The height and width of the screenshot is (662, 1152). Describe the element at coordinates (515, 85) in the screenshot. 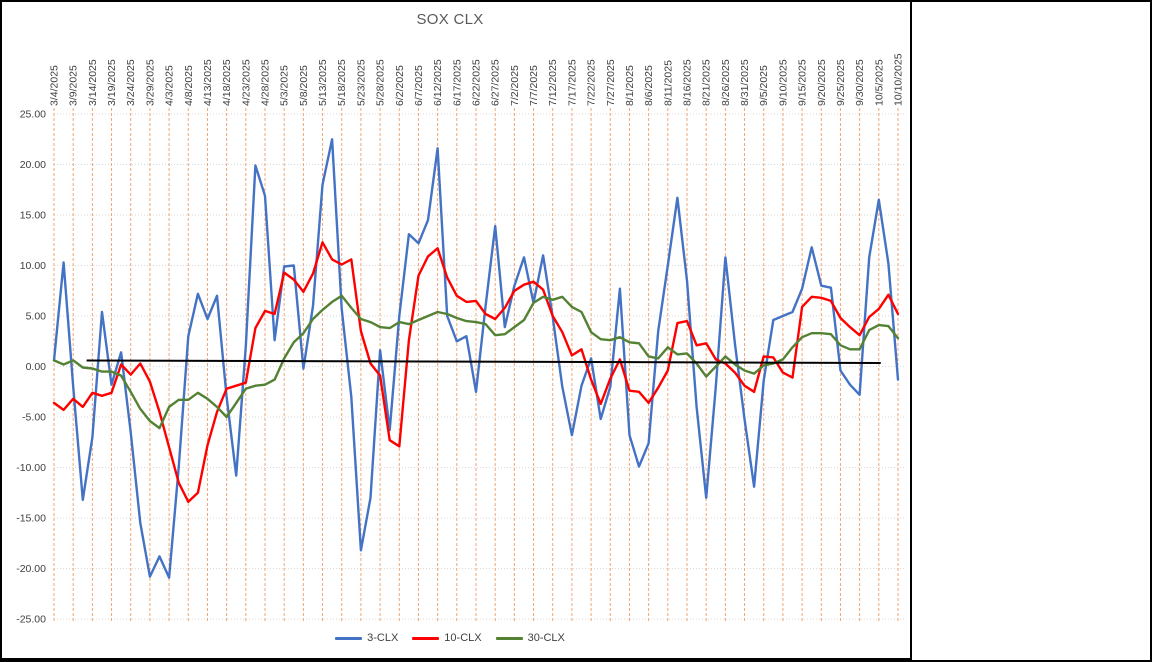

I see `x-axis-date-label: 7/2/2025` at that location.